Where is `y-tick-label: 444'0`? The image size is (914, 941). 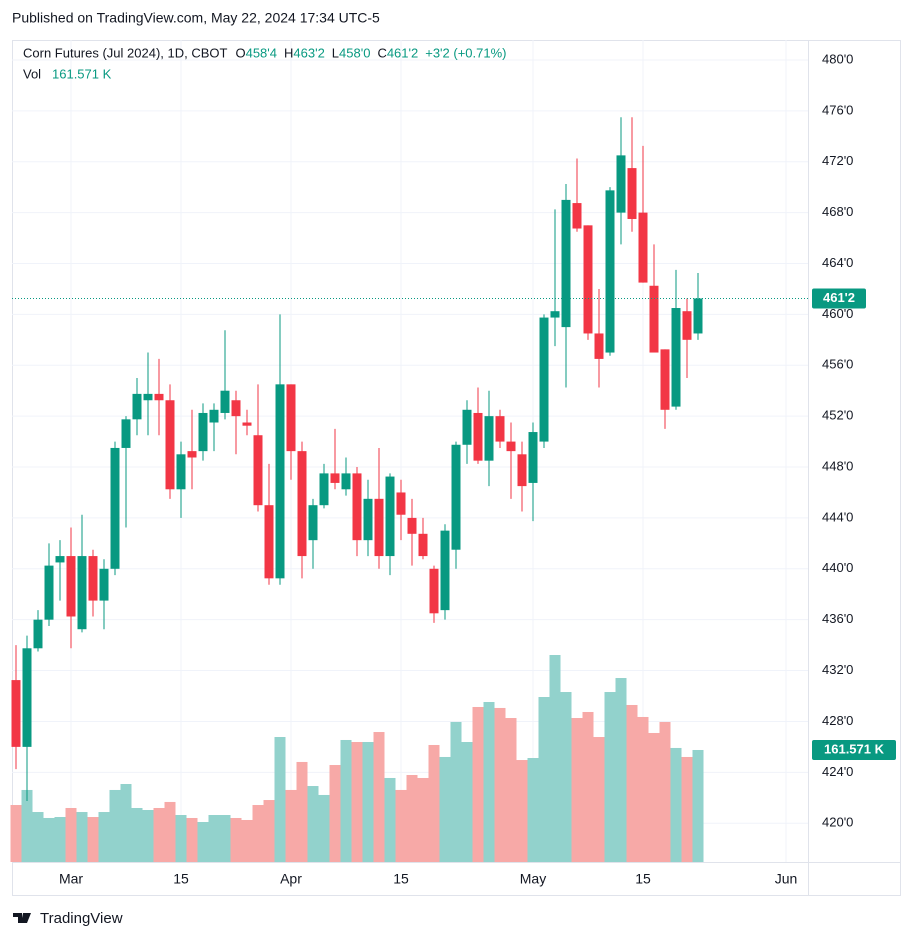
y-tick-label: 444'0 is located at coordinates (837, 516).